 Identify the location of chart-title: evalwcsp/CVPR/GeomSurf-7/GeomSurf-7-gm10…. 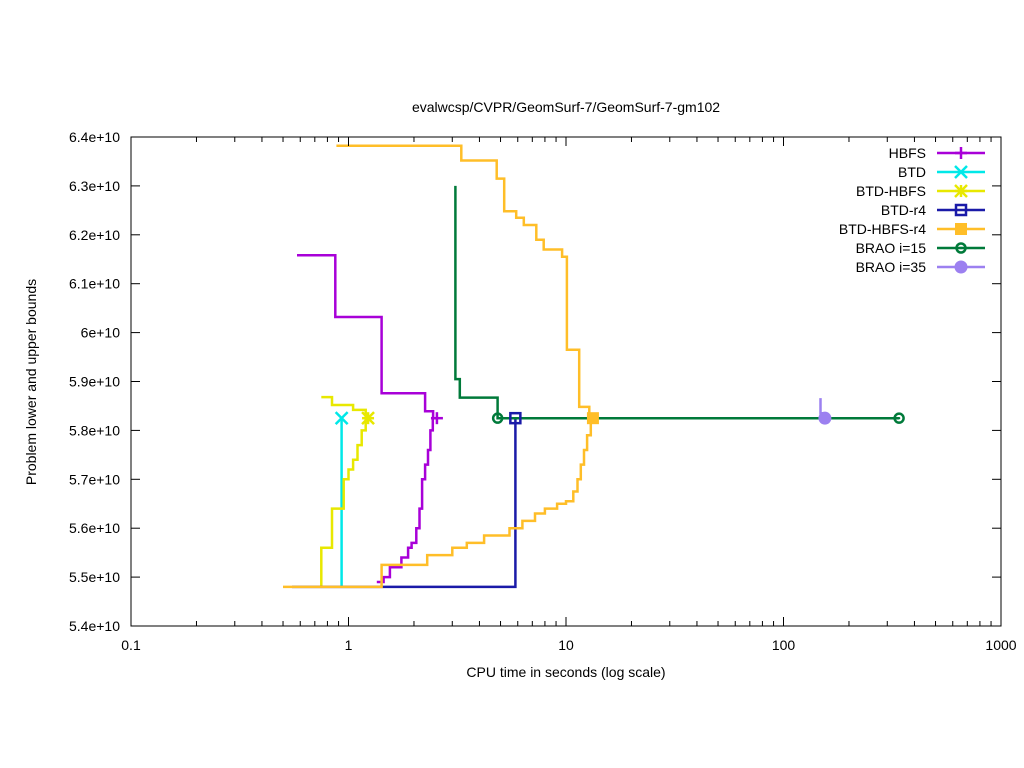
(566, 107).